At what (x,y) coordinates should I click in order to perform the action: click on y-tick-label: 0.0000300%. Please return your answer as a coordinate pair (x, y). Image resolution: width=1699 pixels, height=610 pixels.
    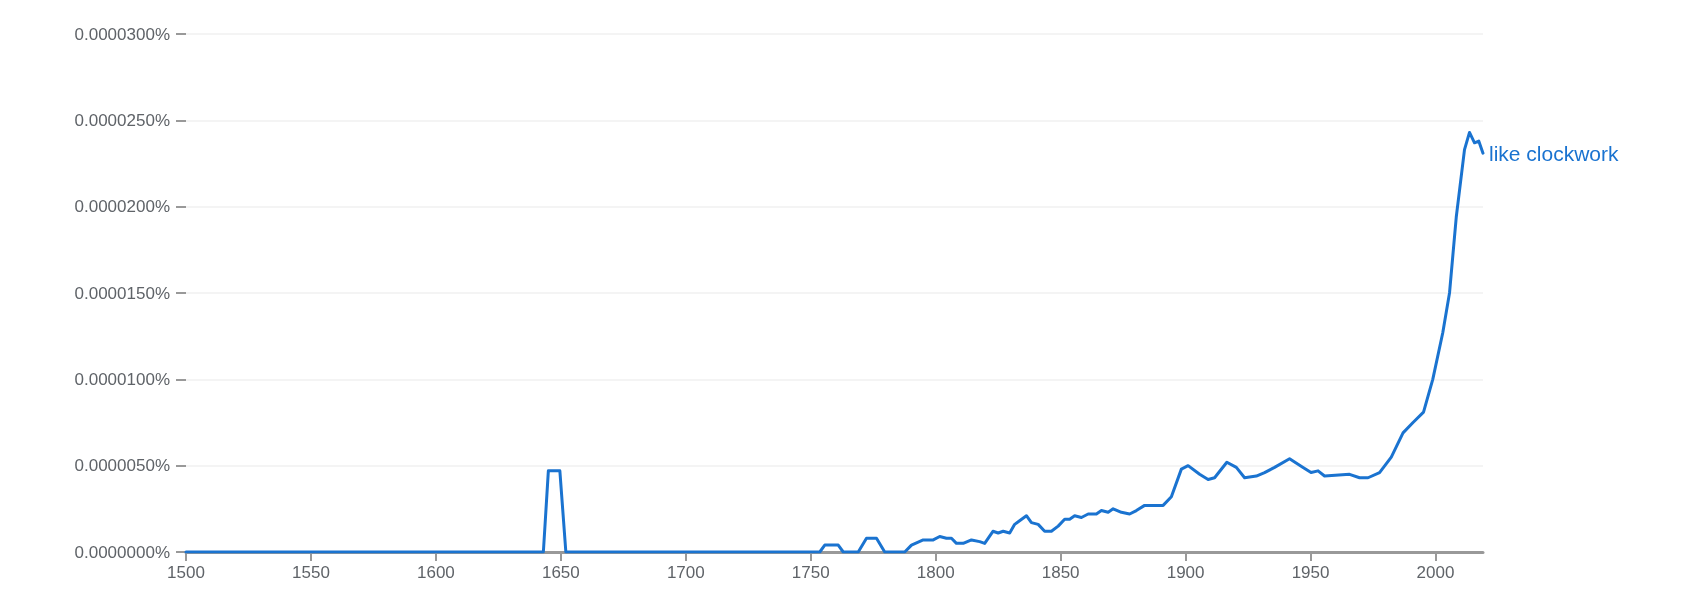
    Looking at the image, I should click on (122, 34).